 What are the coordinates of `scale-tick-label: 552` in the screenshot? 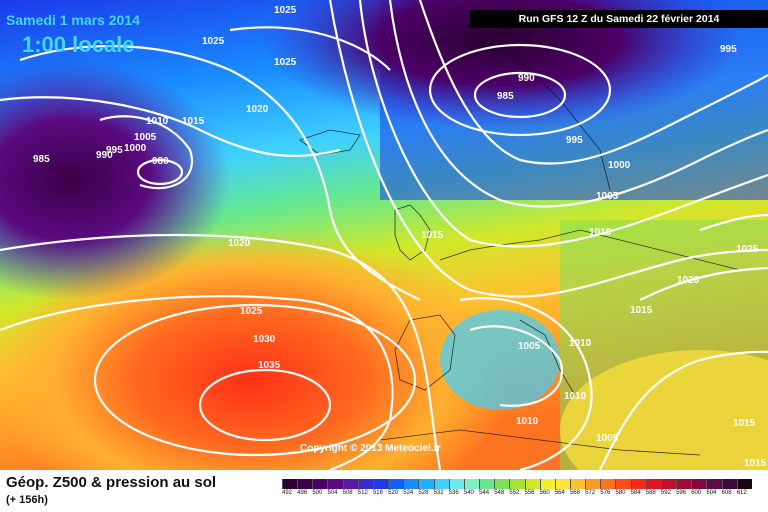 It's located at (514, 493).